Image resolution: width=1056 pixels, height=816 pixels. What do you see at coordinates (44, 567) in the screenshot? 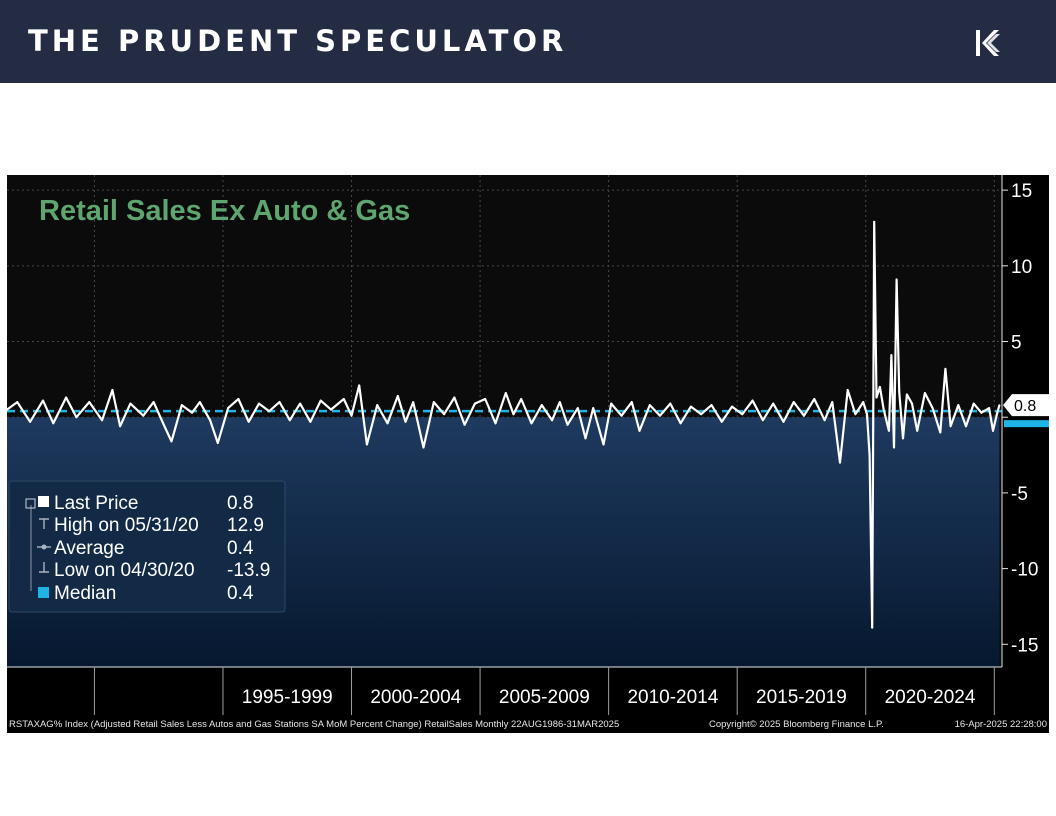
I see `low-marker-icon` at bounding box center [44, 567].